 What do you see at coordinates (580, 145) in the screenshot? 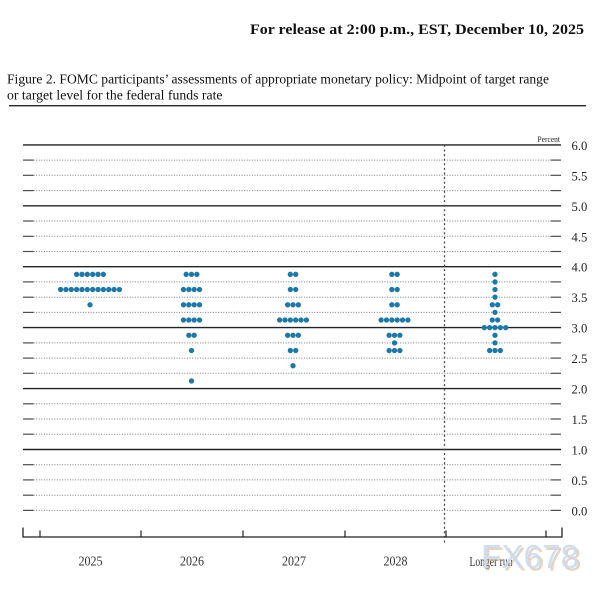
I see `svg-text: 6.0` at bounding box center [580, 145].